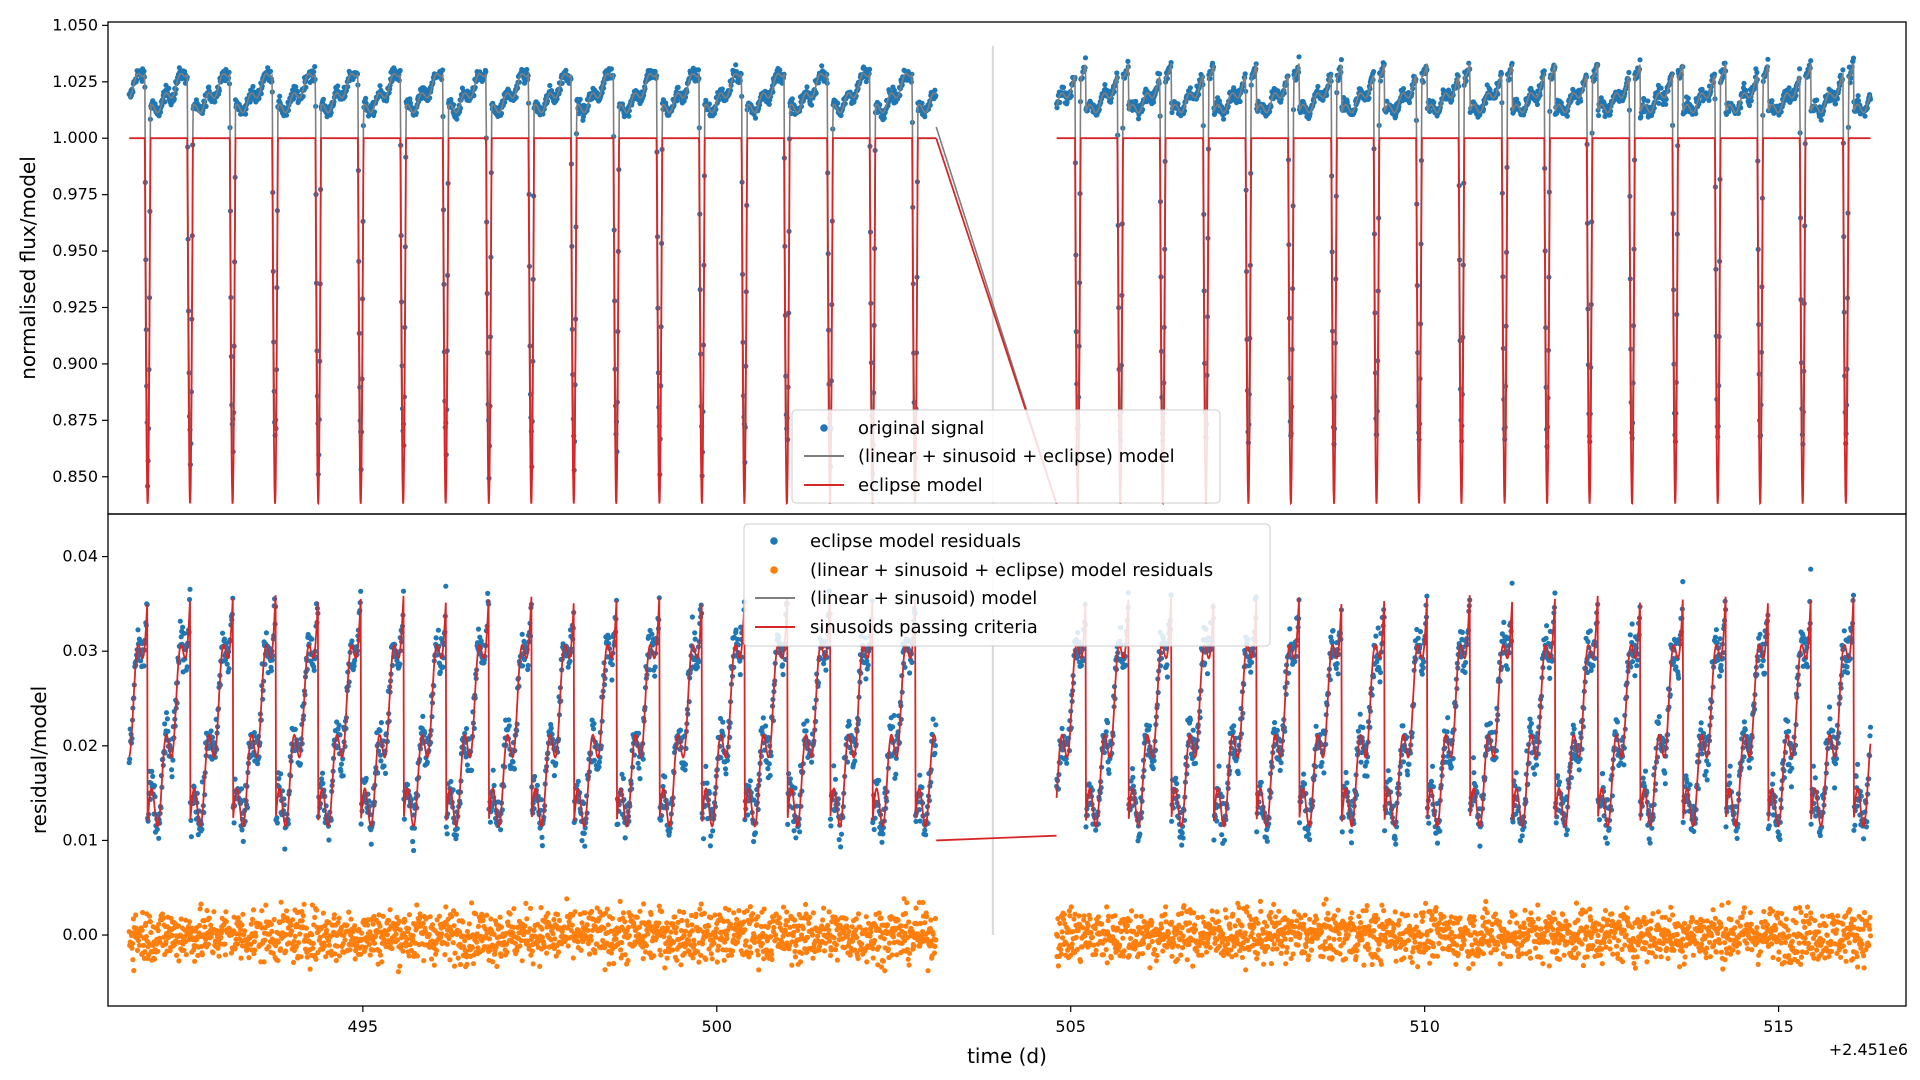 Image resolution: width=1920 pixels, height=1080 pixels. Describe the element at coordinates (75, 419) in the screenshot. I see `top-y-tick-label: 0.875` at that location.